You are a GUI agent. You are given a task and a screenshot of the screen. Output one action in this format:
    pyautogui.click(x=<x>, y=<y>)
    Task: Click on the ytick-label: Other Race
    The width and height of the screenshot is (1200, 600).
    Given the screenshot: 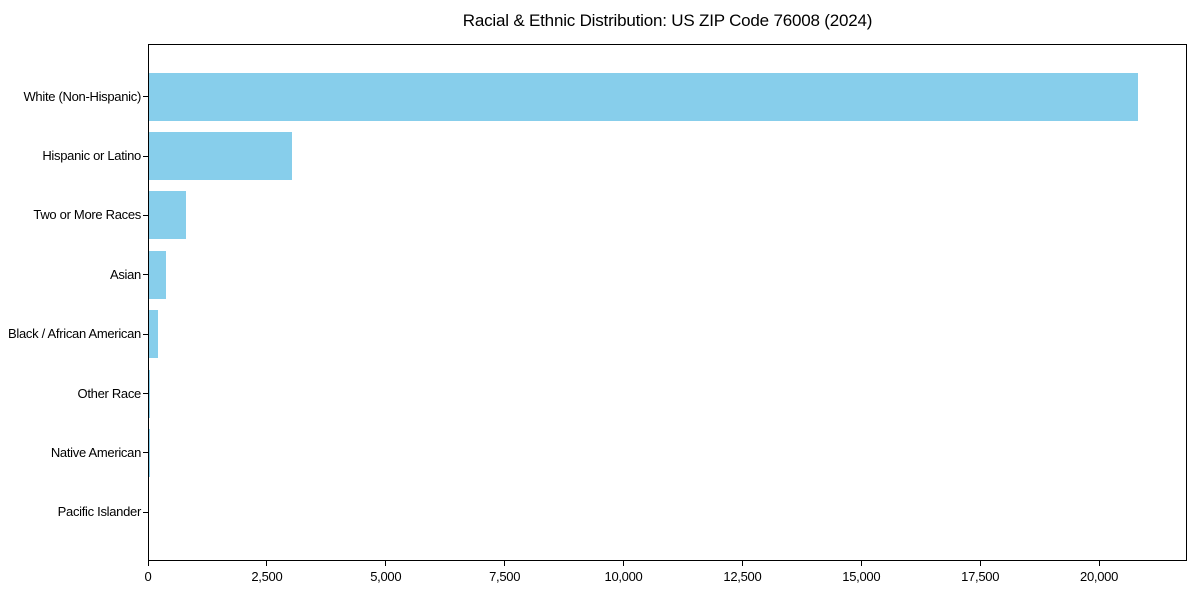 What is the action you would take?
    pyautogui.click(x=109, y=393)
    